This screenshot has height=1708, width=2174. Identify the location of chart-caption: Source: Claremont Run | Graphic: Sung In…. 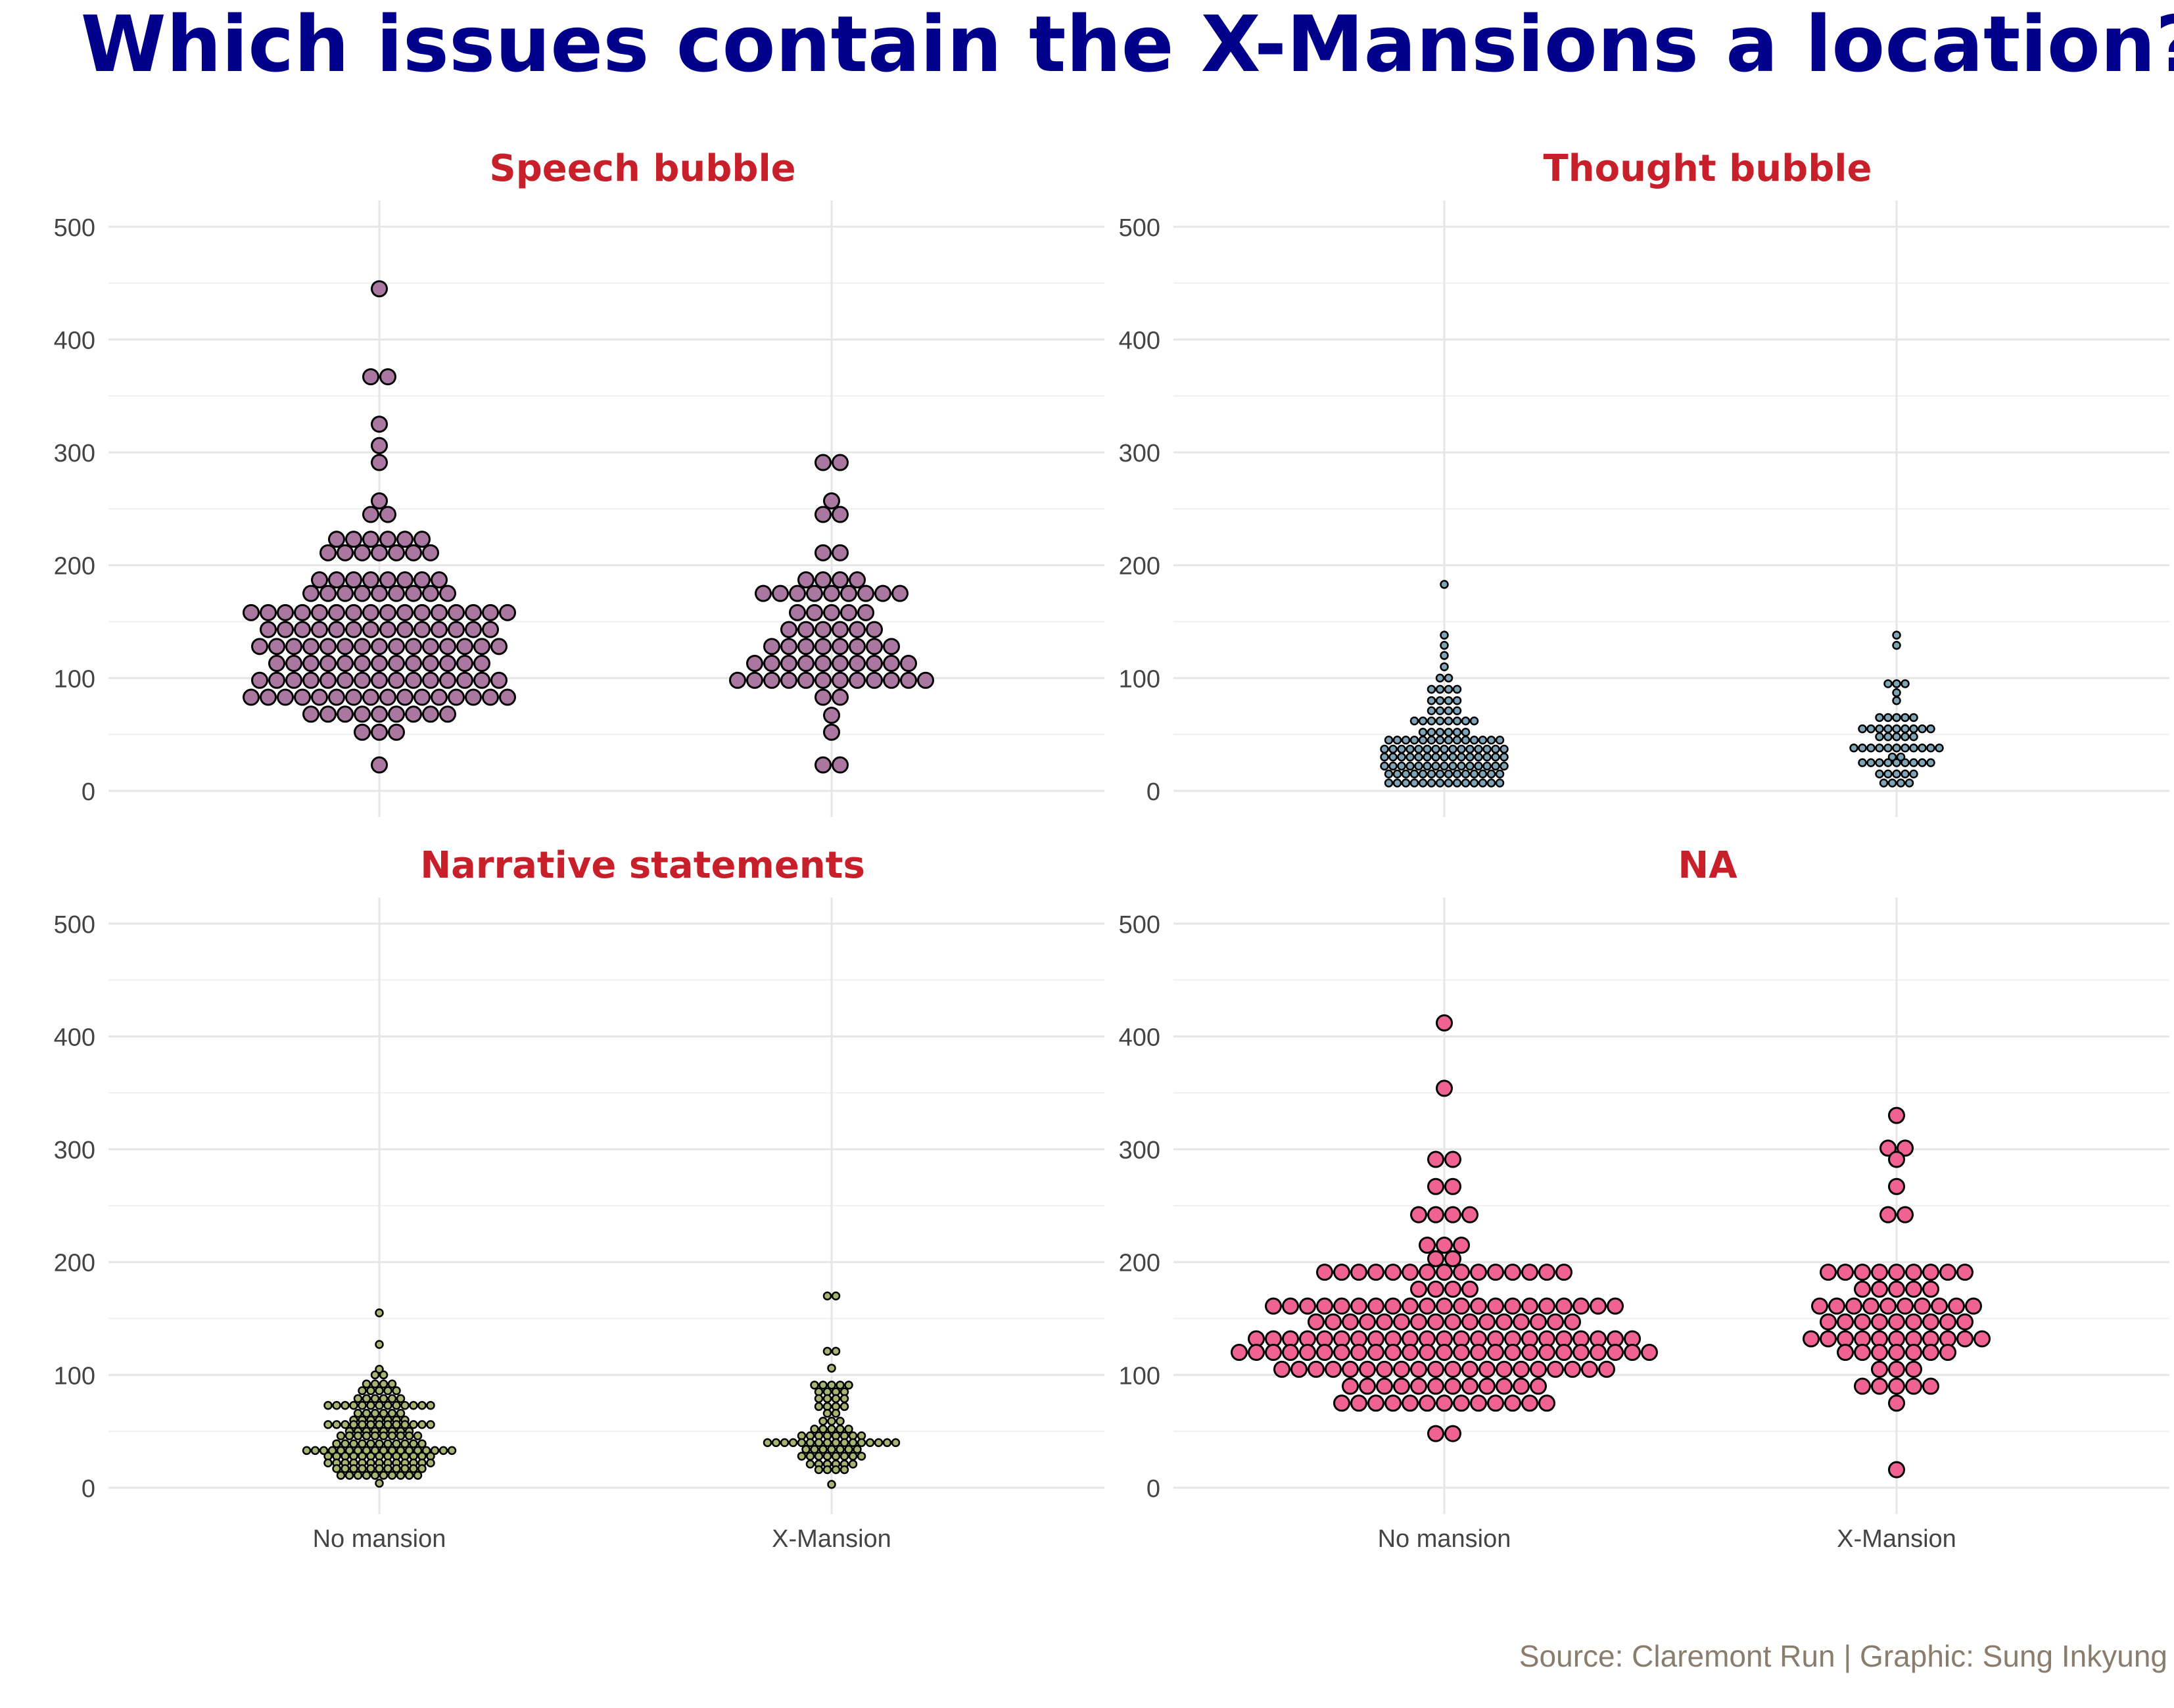
(1843, 1656).